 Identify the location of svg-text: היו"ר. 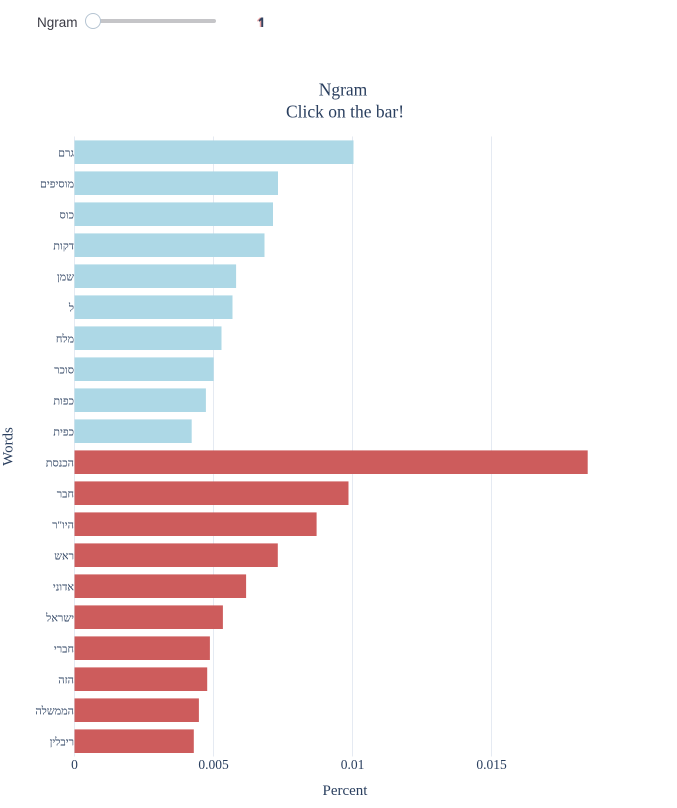
(63, 526).